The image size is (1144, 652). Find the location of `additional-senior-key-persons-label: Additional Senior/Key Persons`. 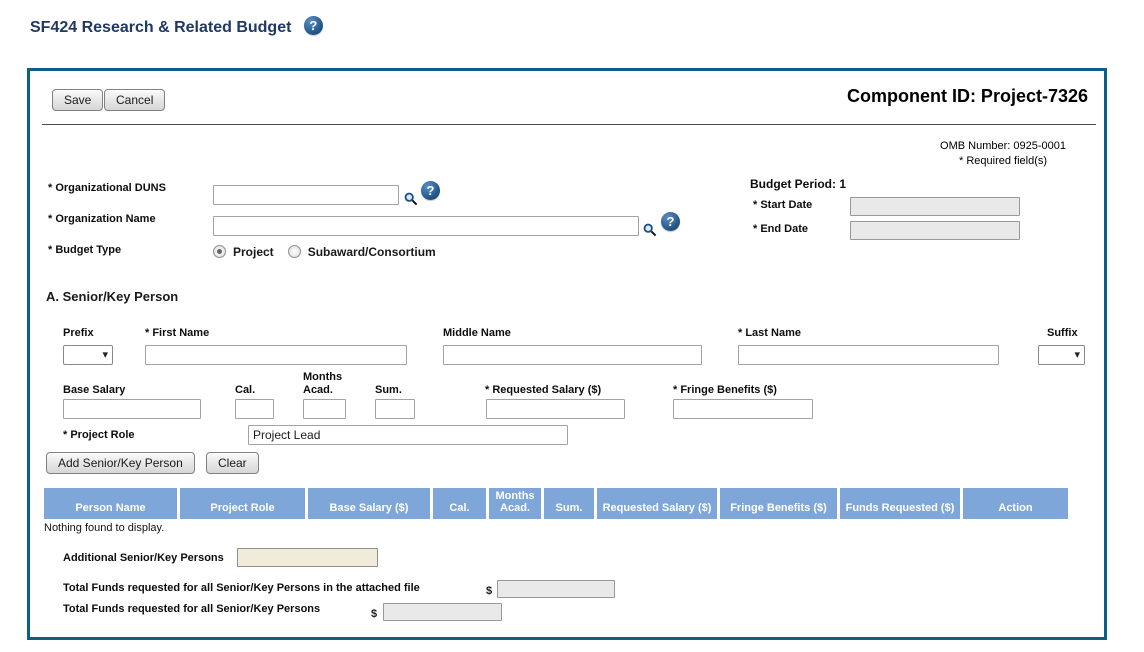

additional-senior-key-persons-label: Additional Senior/Key Persons is located at coordinates (143, 558).